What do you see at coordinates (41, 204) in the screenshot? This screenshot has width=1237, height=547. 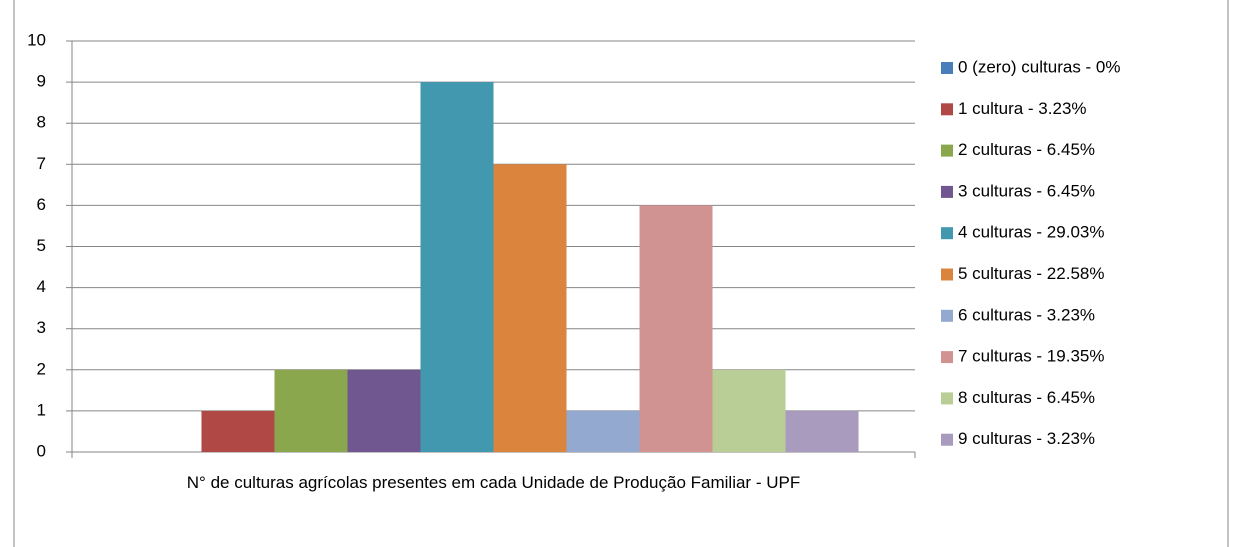 I see `y-tick-label: 6` at bounding box center [41, 204].